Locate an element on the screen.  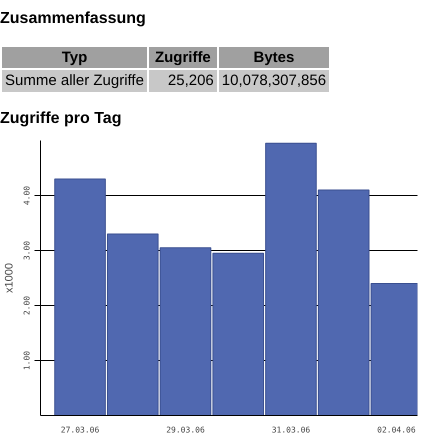
y-tick-label: 2.00 is located at coordinates (27, 306).